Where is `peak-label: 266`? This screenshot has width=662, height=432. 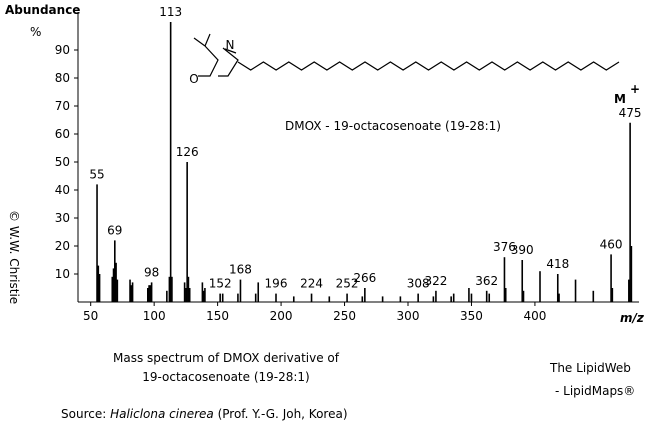
peak-label: 266 is located at coordinates (364, 278).